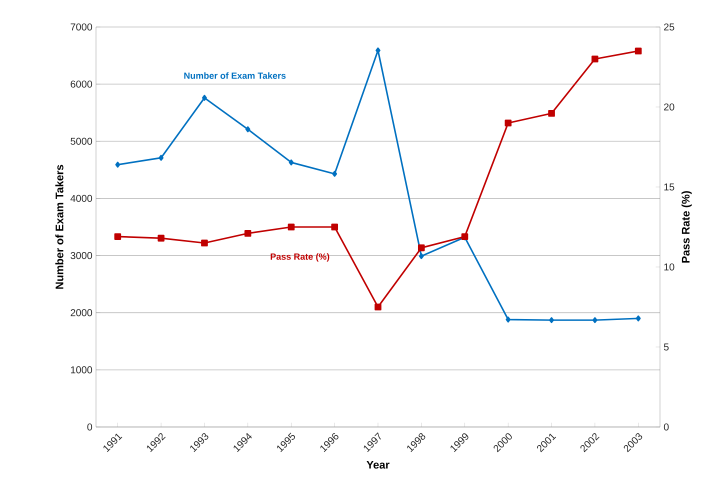 This screenshot has height=503, width=724. Describe the element at coordinates (666, 346) in the screenshot. I see `y2-tick-label: 5` at that location.